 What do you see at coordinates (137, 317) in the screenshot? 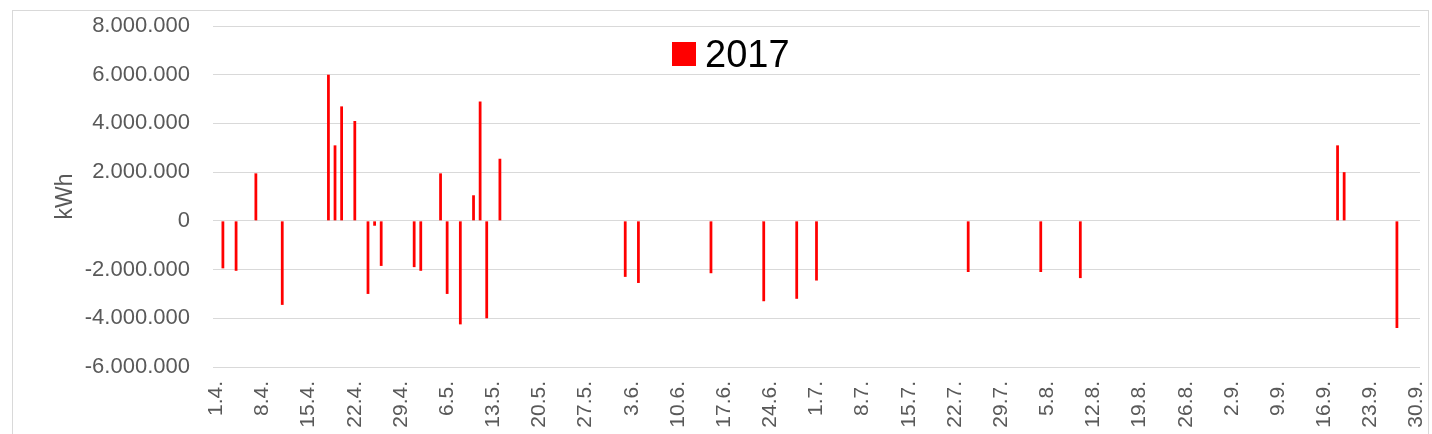
I see `y-tick-label: -4.000.000` at bounding box center [137, 317].